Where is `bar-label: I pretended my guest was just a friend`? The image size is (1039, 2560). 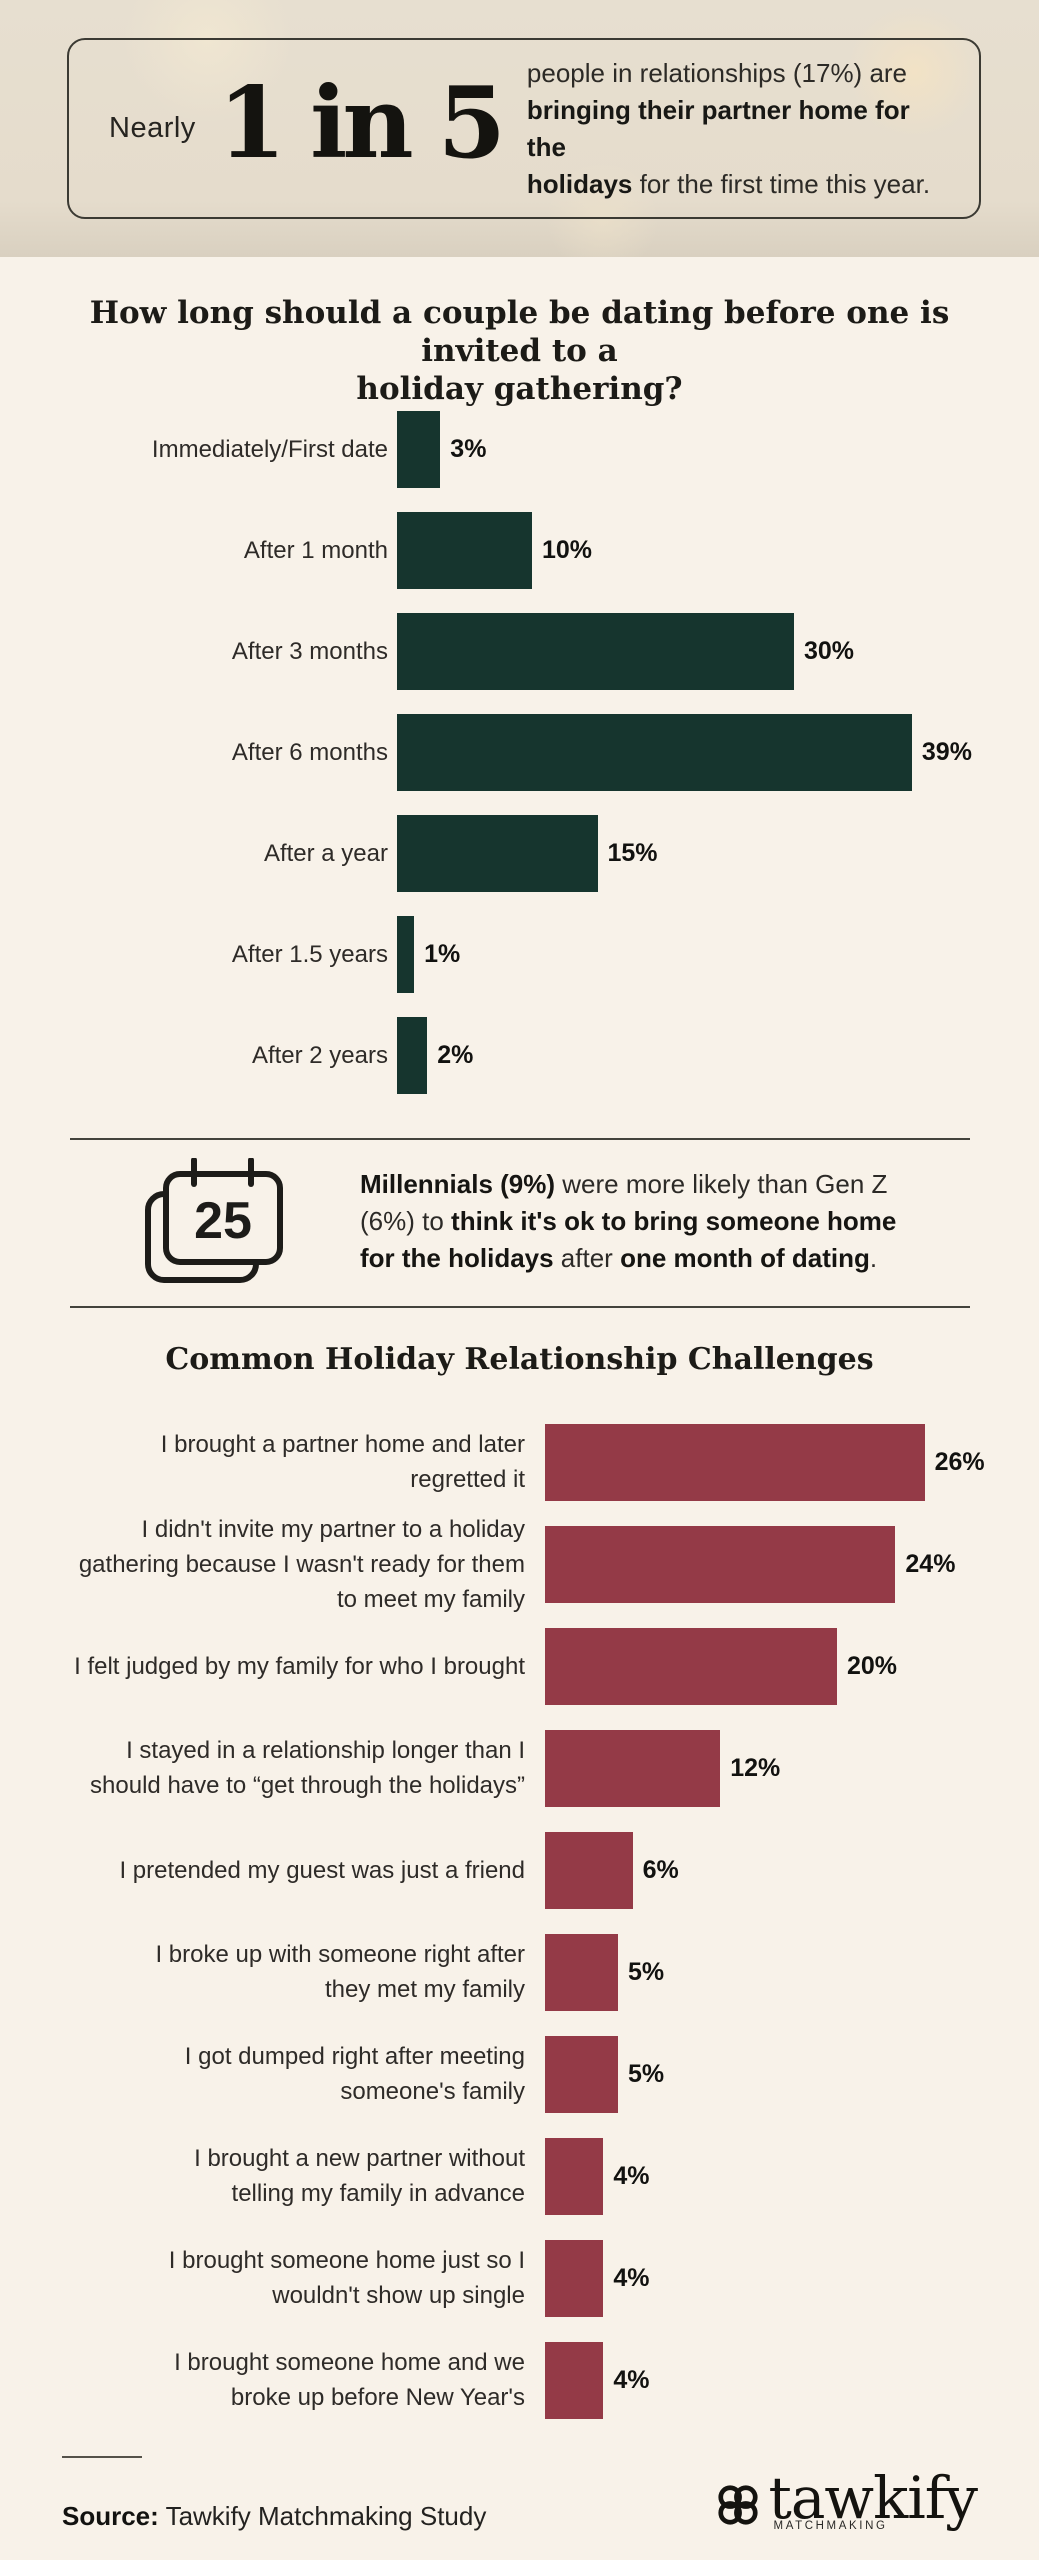 bar-label: I pretended my guest was just a friend is located at coordinates (322, 1870).